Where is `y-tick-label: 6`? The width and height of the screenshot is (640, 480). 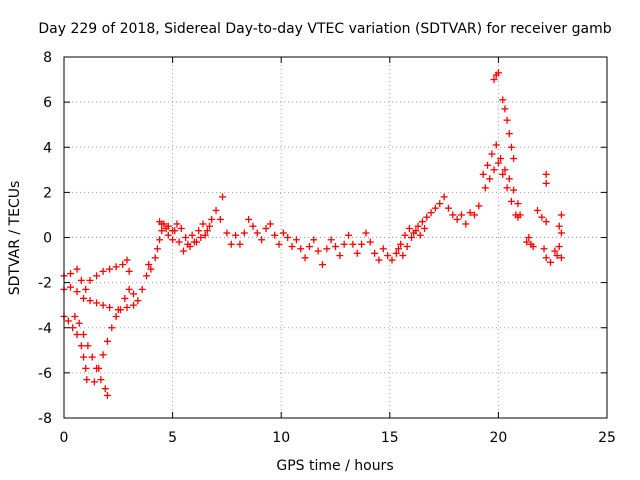 y-tick-label: 6 is located at coordinates (47, 103).